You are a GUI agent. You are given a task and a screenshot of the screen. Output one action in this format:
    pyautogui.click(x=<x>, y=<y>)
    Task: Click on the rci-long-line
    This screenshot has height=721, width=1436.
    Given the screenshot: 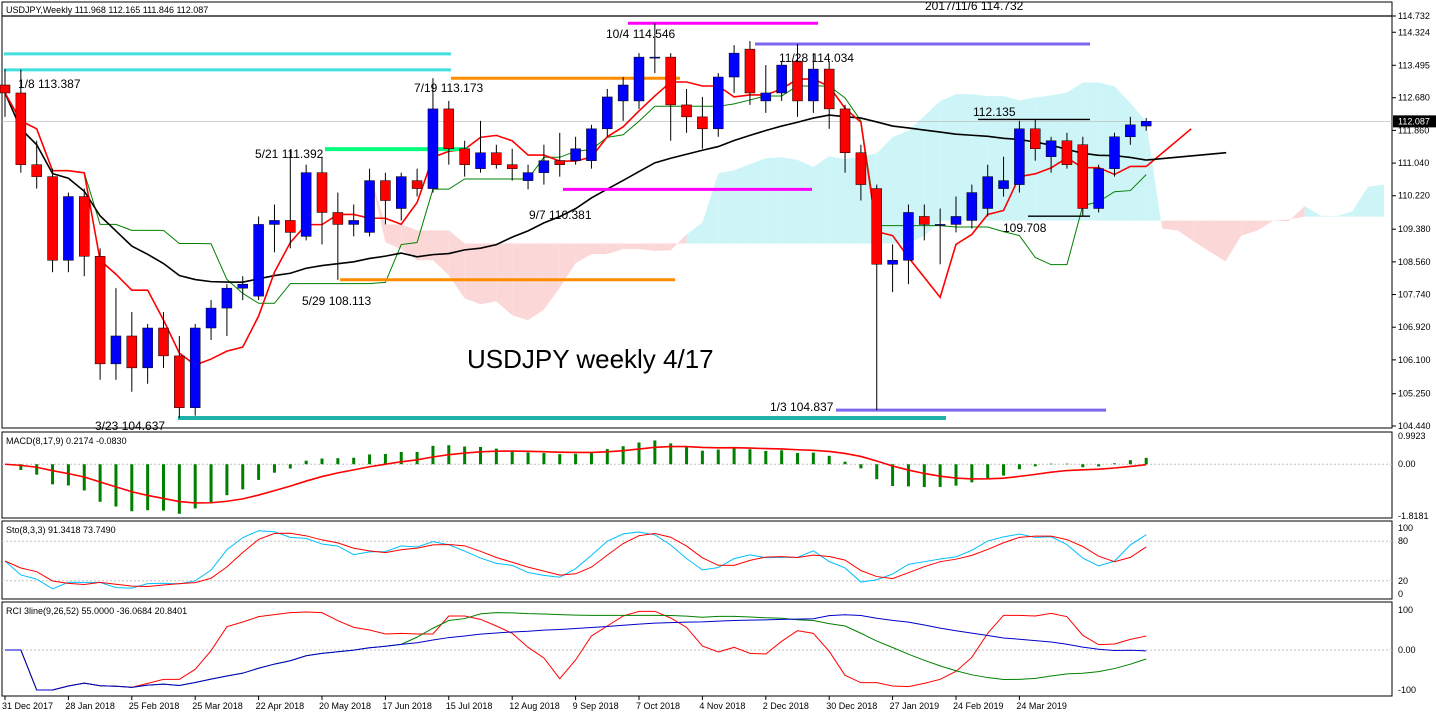 What is the action you would take?
    pyautogui.click(x=576, y=652)
    